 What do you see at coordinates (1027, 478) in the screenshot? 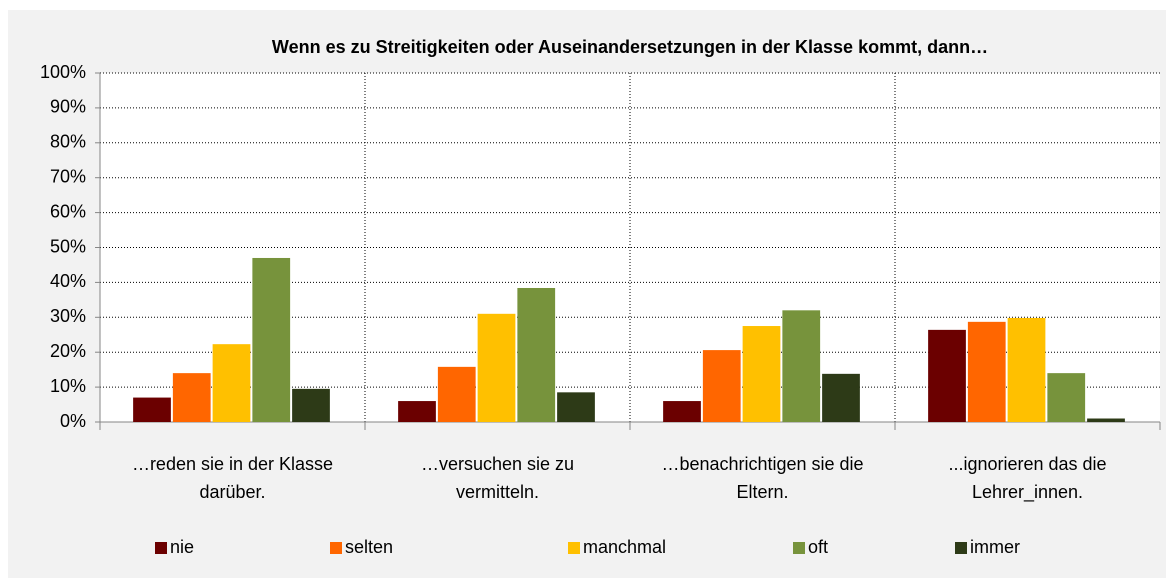
I see `x-tick-label: ...ignorieren das die Lehrer_innen.` at bounding box center [1027, 478].